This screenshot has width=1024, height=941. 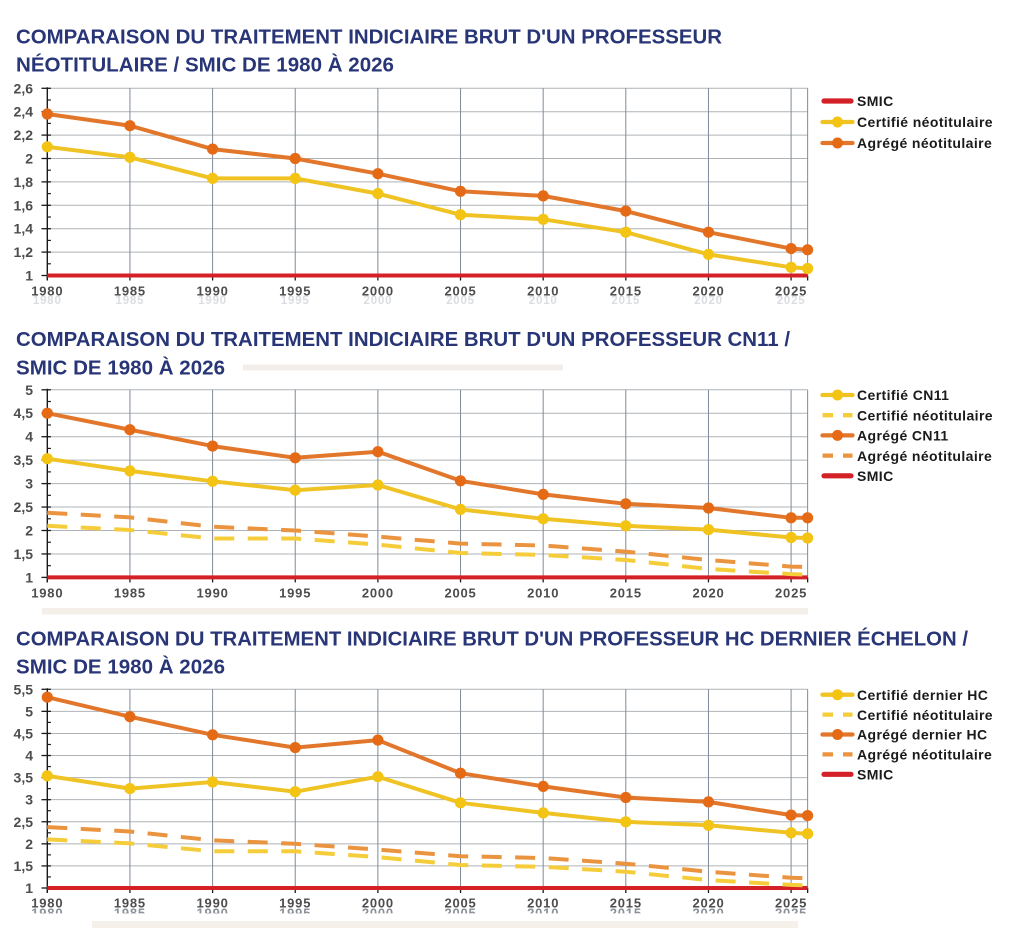 I want to click on svg-text: 1,2, so click(x=24, y=252).